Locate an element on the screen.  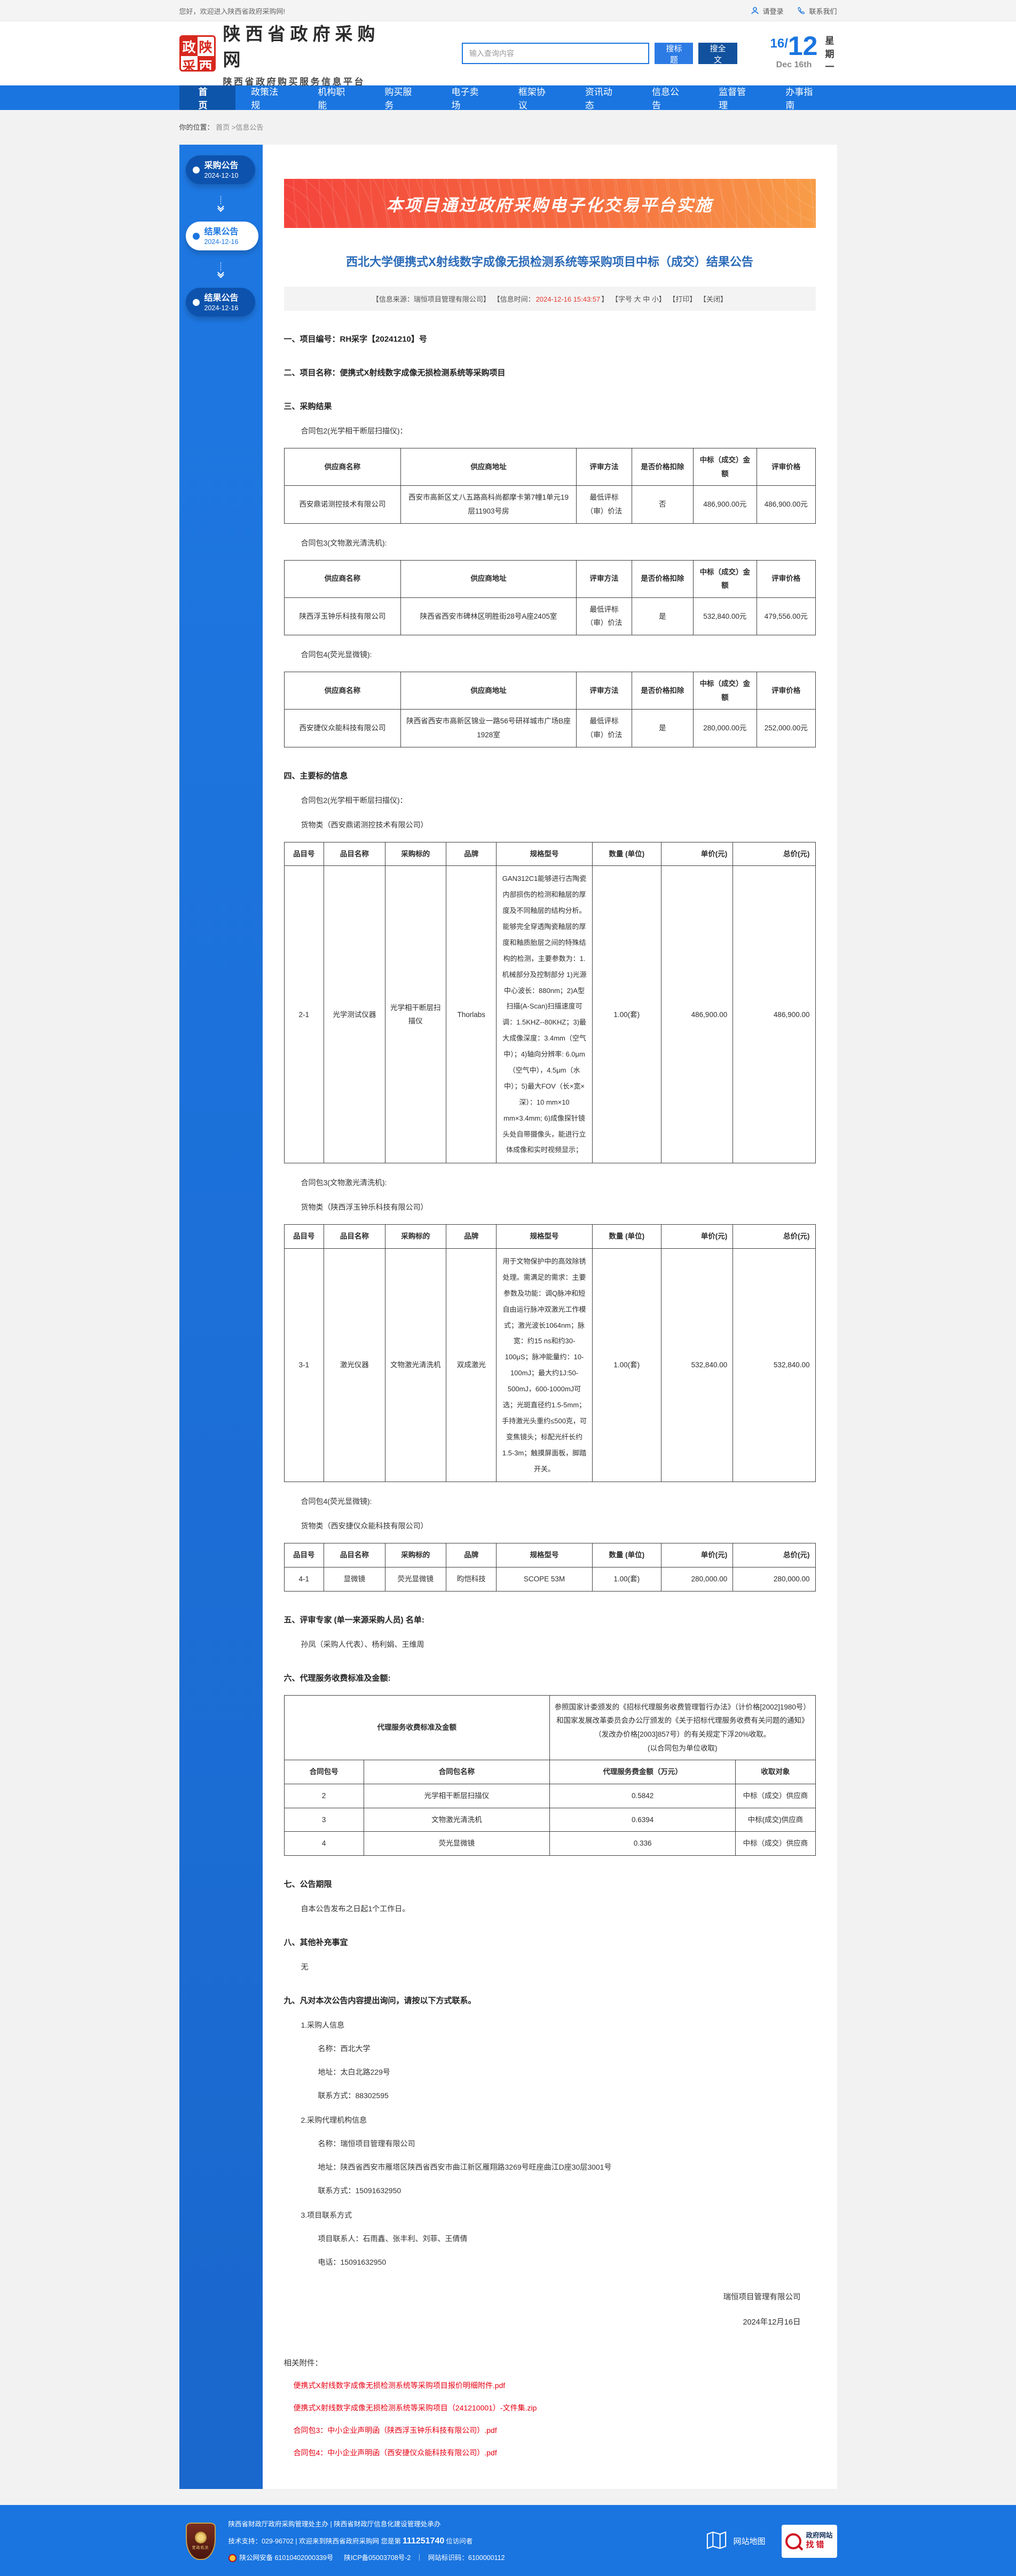
award-amount: 280,000.00元 is located at coordinates (725, 728).